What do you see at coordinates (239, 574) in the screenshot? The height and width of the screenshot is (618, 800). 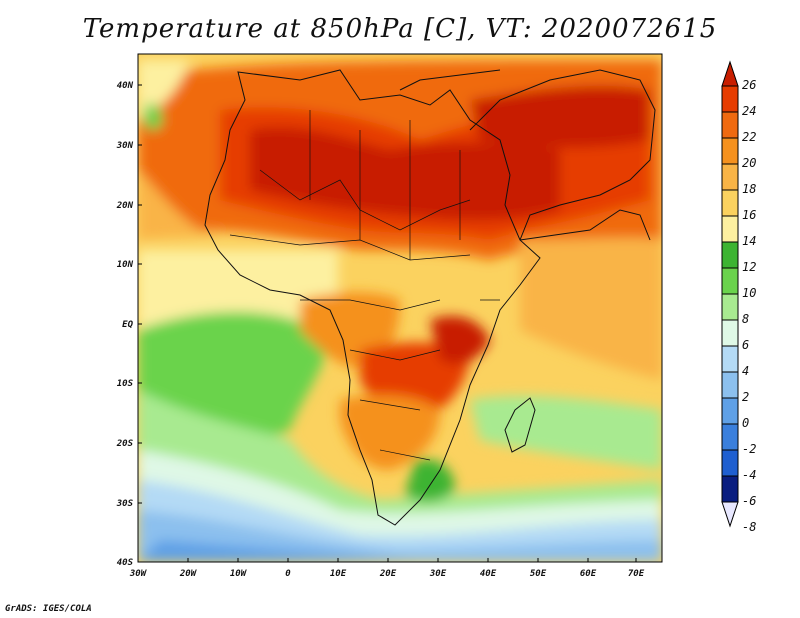 I see `lon-label: 10W` at bounding box center [239, 574].